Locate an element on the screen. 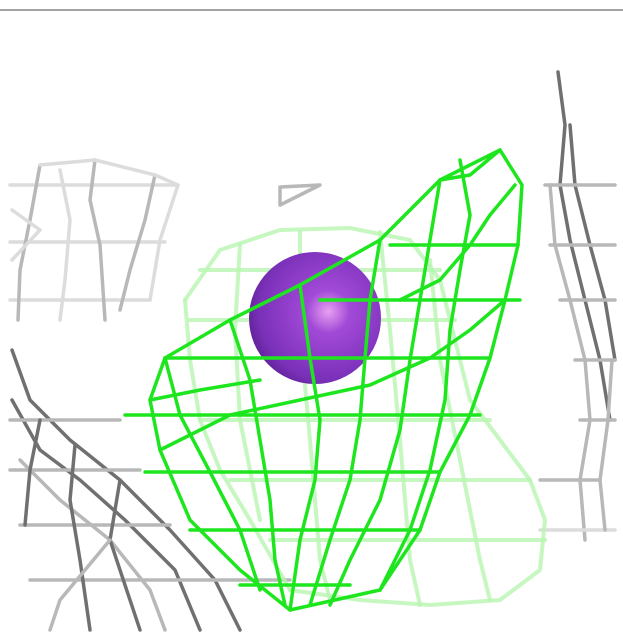 This screenshot has width=623, height=633. gray-mesh-right is located at coordinates (577, 306).